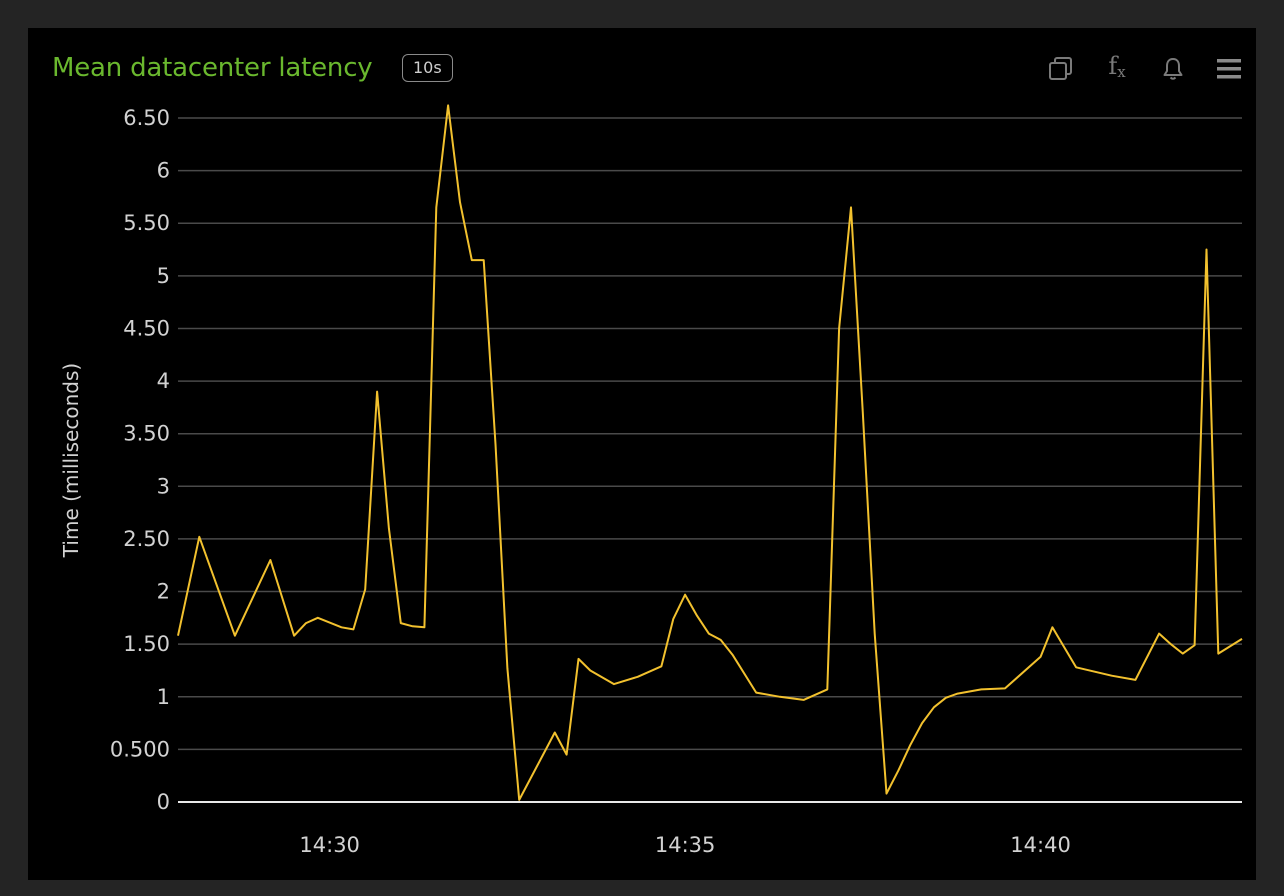 This screenshot has width=1284, height=896. Describe the element at coordinates (163, 276) in the screenshot. I see `y-tick-label: 5` at that location.